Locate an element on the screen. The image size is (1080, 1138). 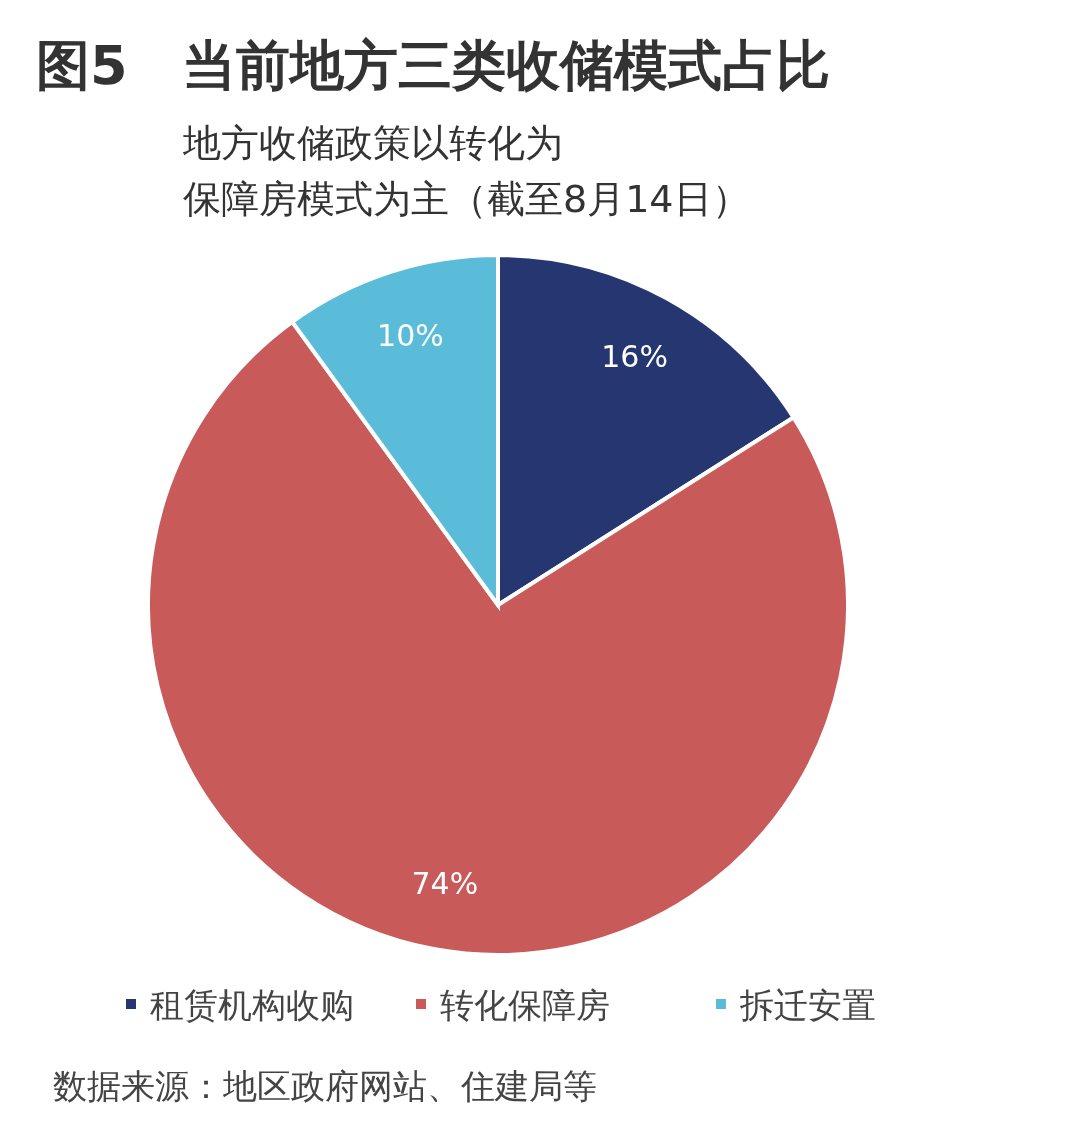
data-label: 74% is located at coordinates (445, 883).